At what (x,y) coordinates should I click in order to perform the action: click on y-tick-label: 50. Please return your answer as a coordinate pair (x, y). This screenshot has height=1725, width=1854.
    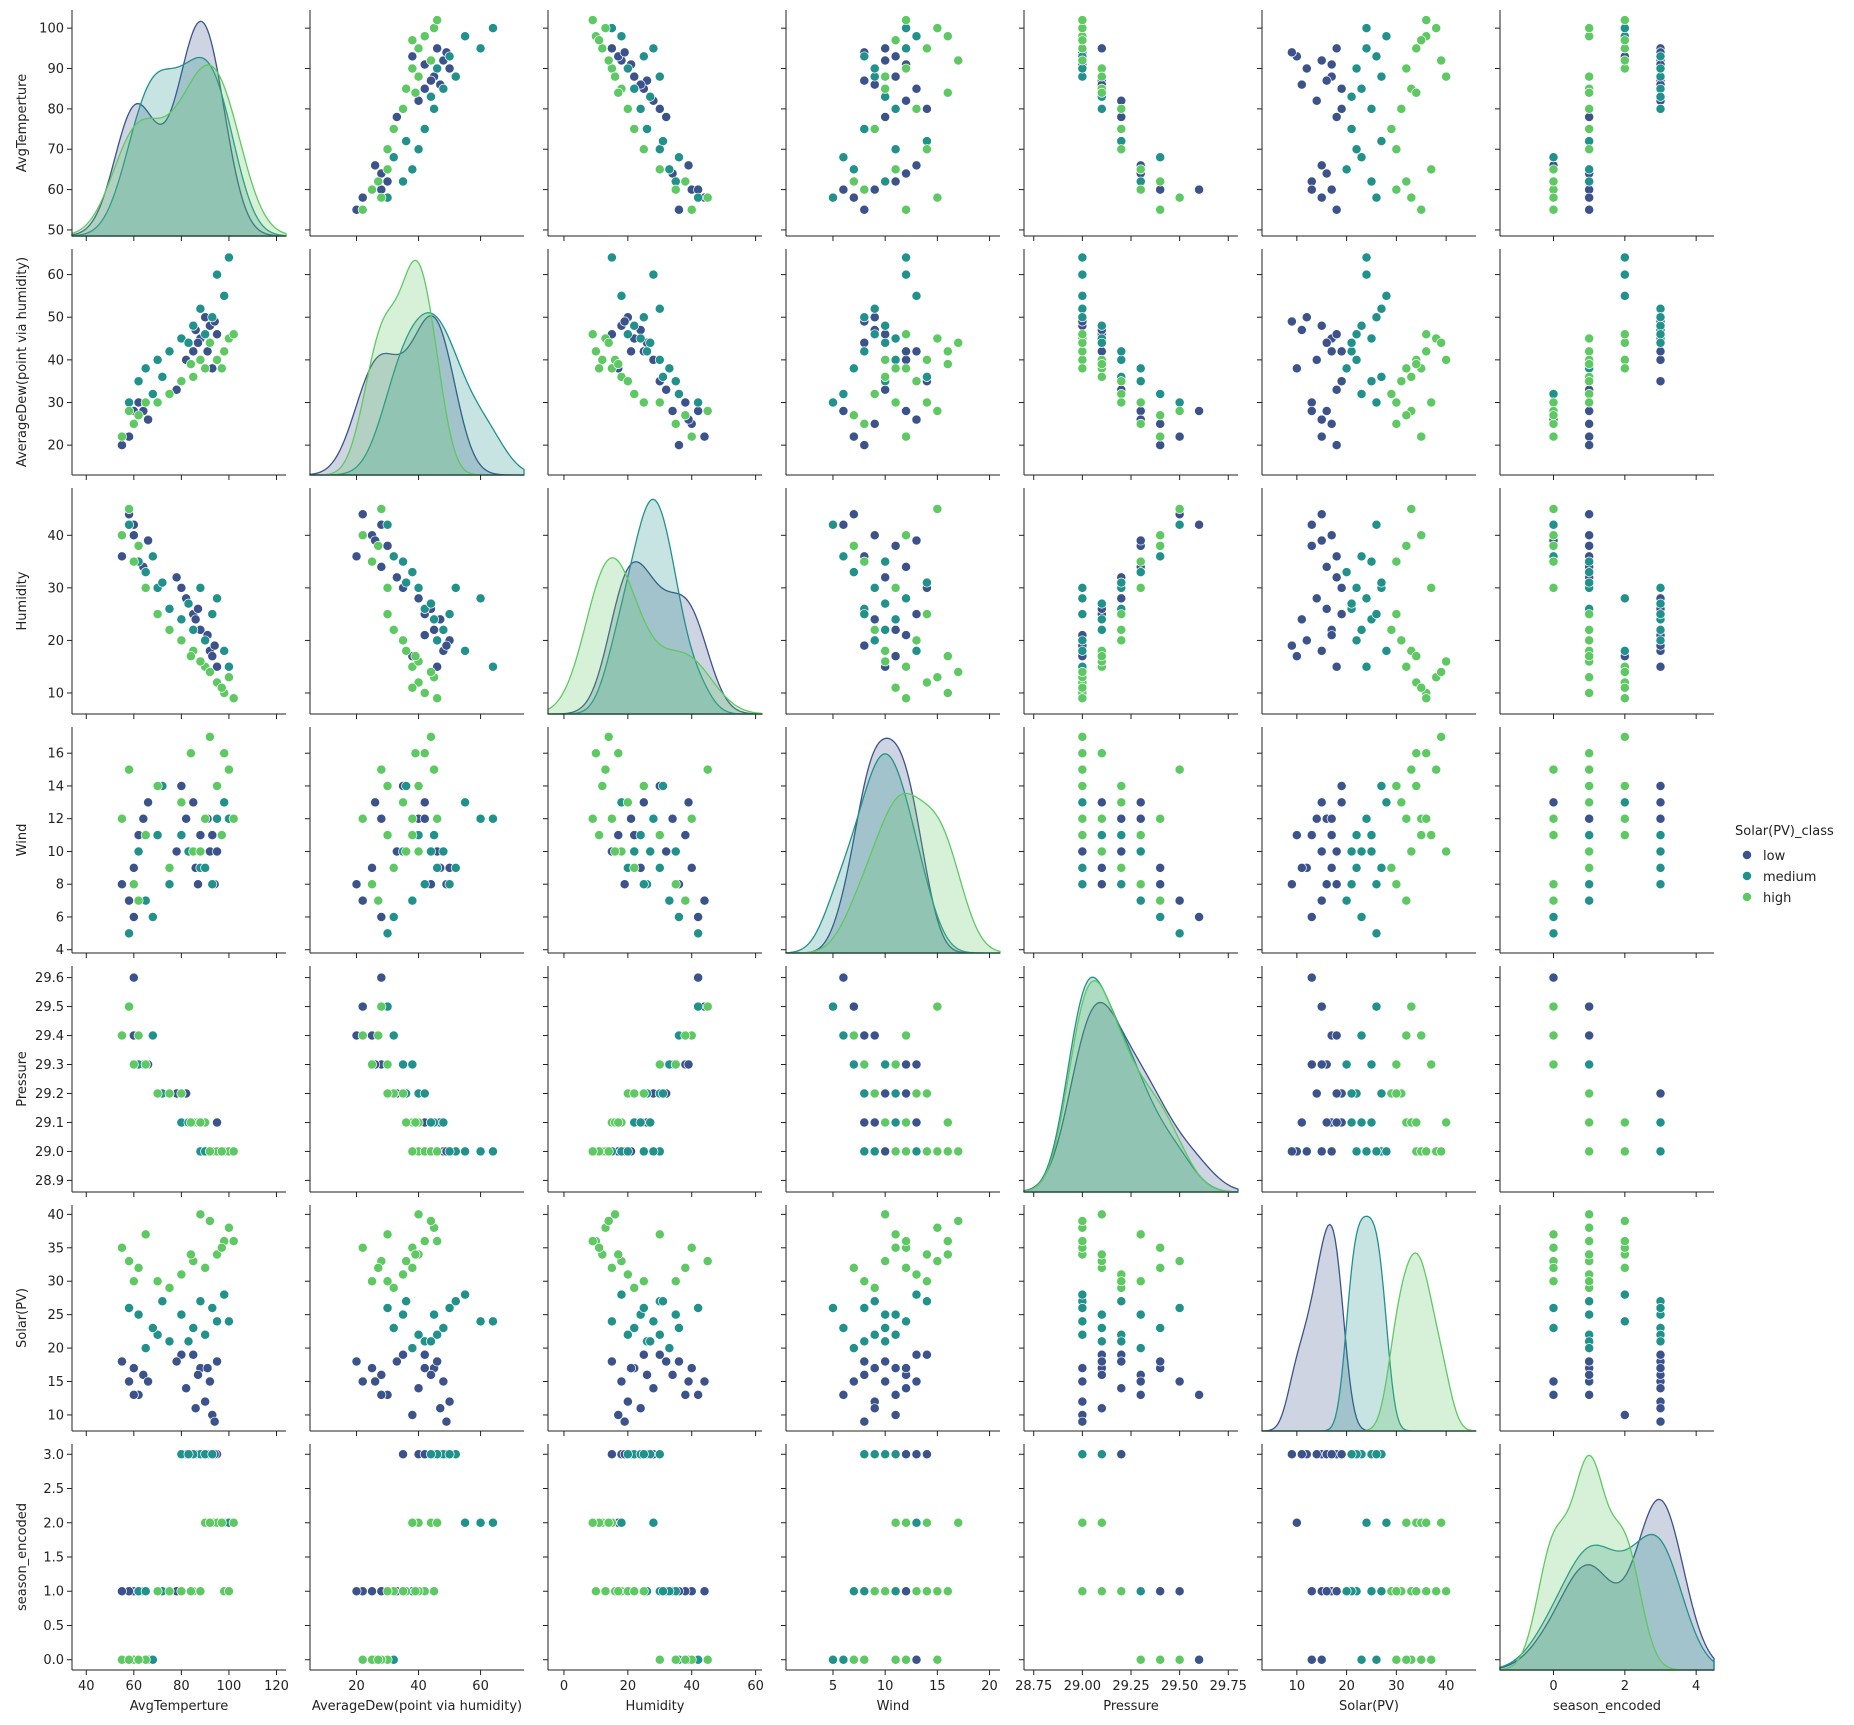
    Looking at the image, I should click on (55, 318).